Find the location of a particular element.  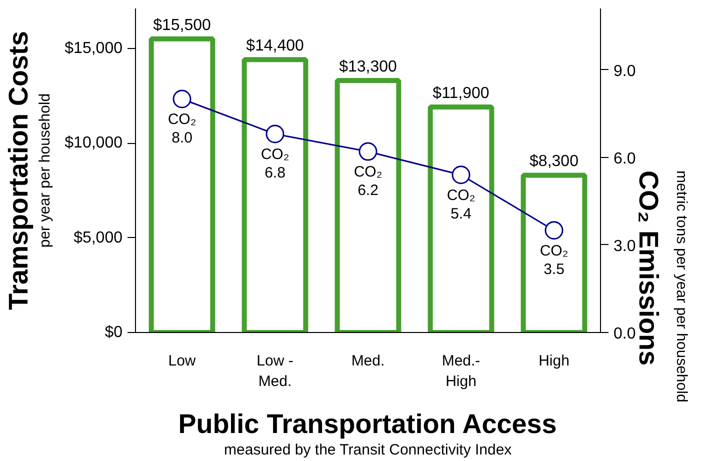

text: per year per household is located at coordinates (45, 170).